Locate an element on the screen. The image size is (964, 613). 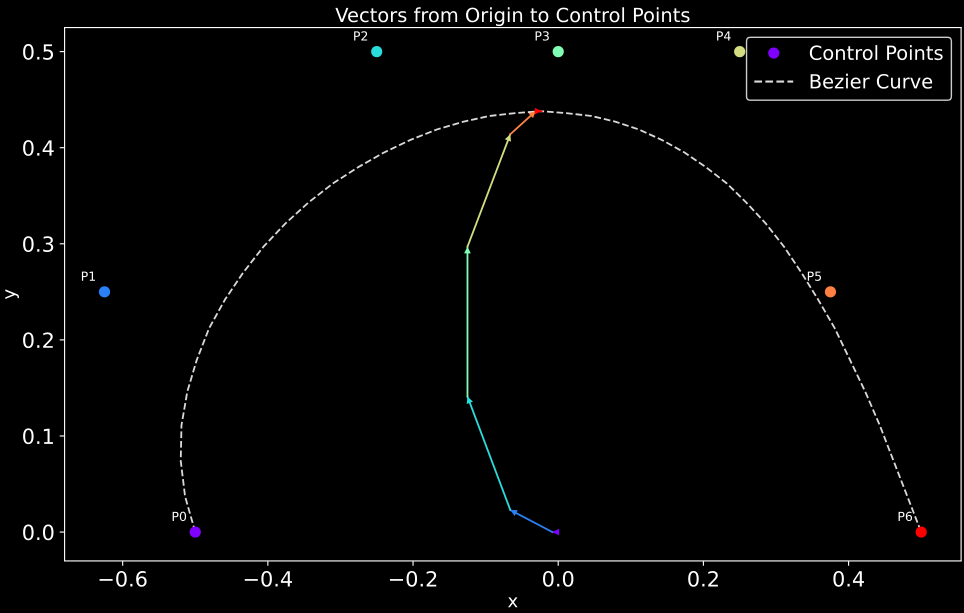
annotation: P6 is located at coordinates (905, 517).